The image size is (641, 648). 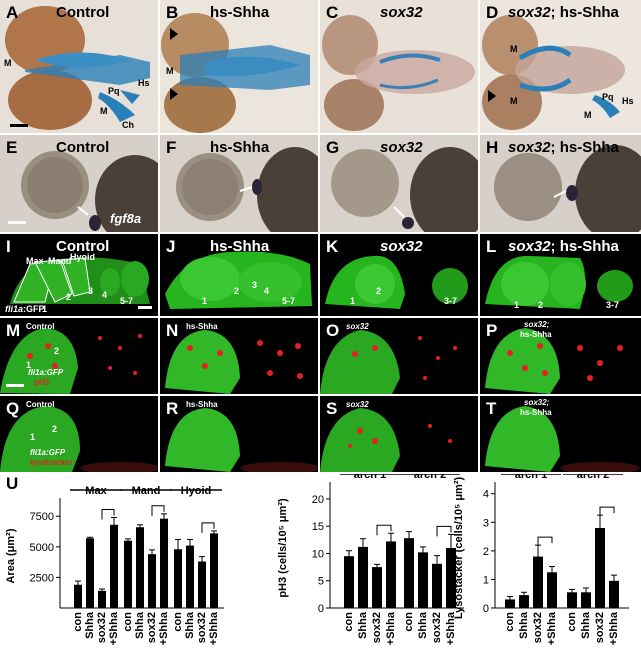 I want to click on group-label: Mand, so click(x=146, y=491).